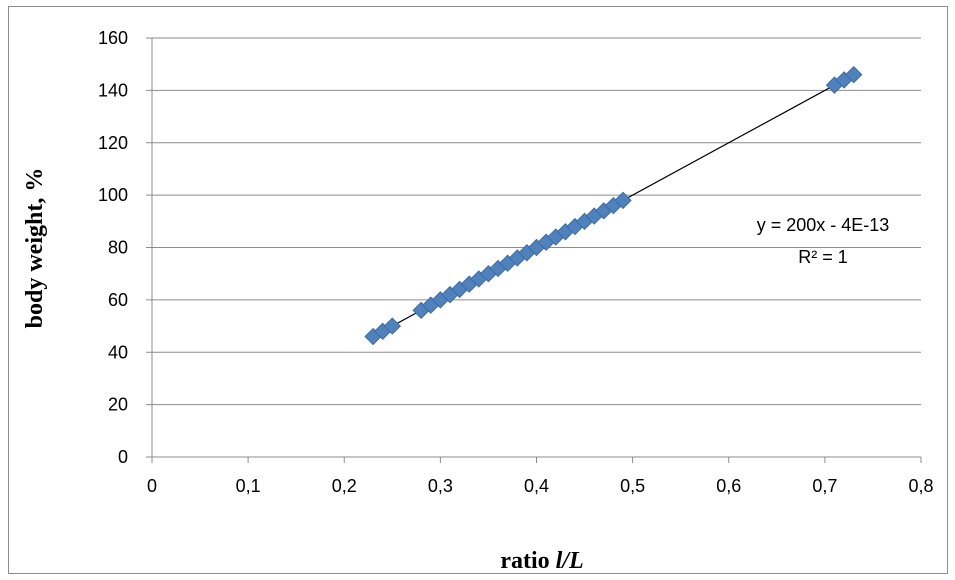 This screenshot has width=955, height=580. Describe the element at coordinates (823, 257) in the screenshot. I see `trendline-r-squared: R² = 1` at that location.